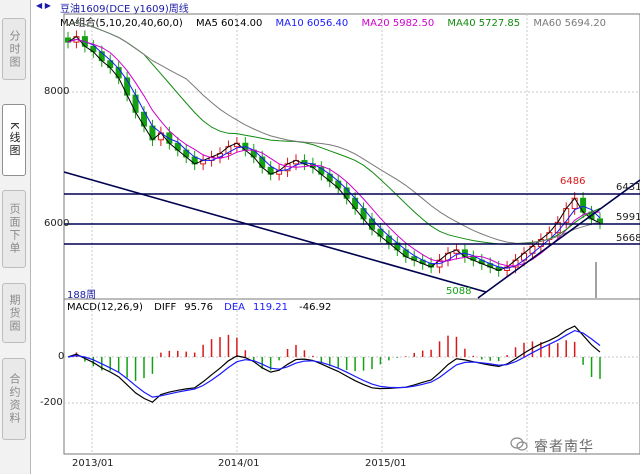  I want to click on diff-line, so click(334, 364).